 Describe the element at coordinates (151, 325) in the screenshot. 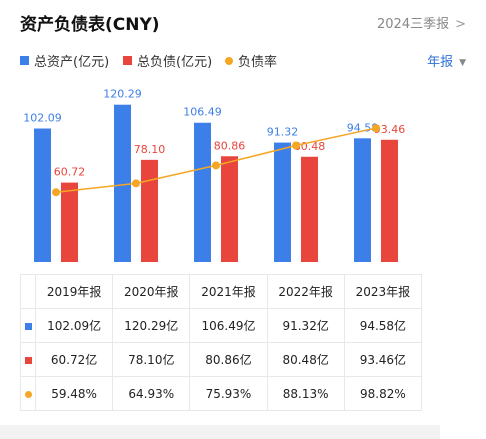

I see `table-cell: 120.29亿` at that location.